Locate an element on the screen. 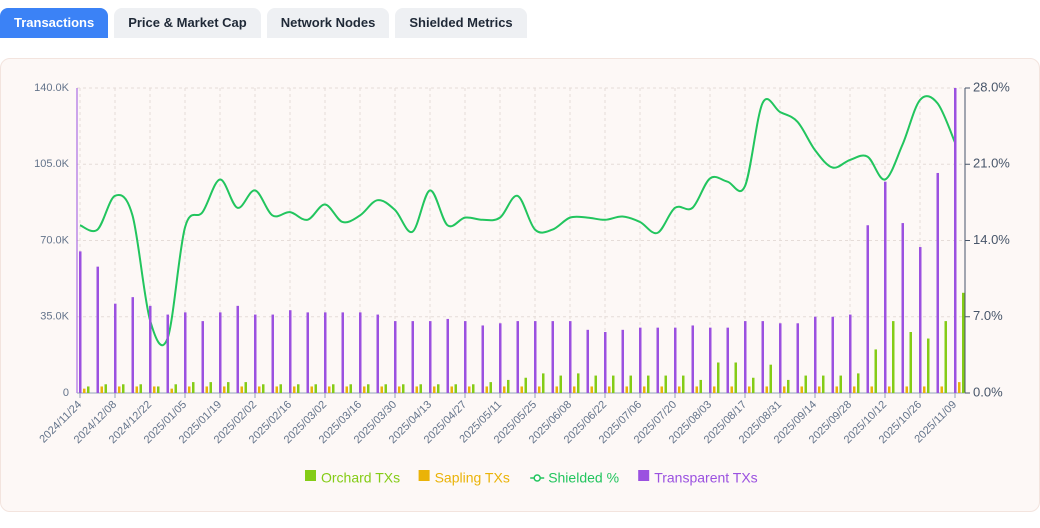 The image size is (1040, 528). tab: Transactions is located at coordinates (54, 23).